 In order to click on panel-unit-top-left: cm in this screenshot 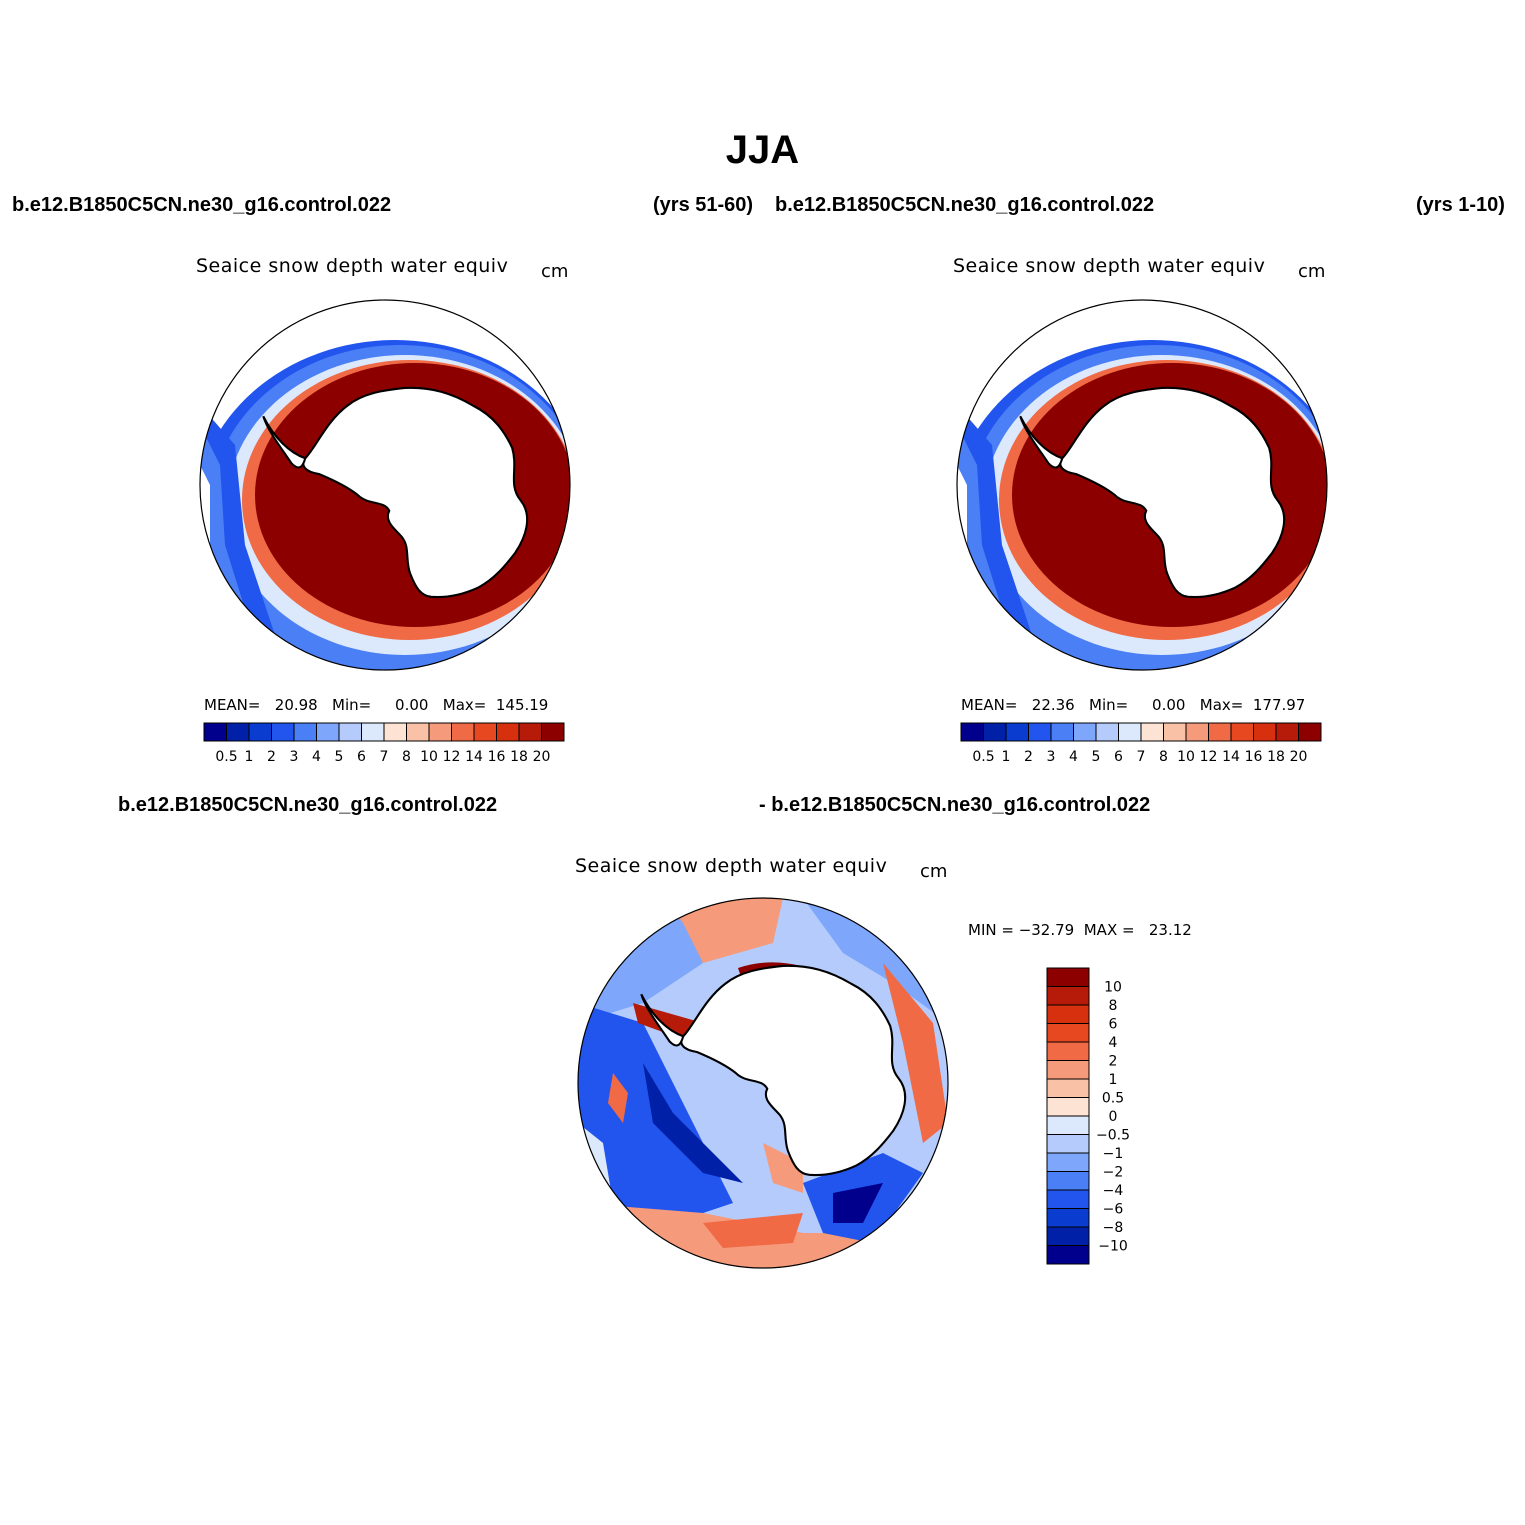, I will do `click(555, 271)`.